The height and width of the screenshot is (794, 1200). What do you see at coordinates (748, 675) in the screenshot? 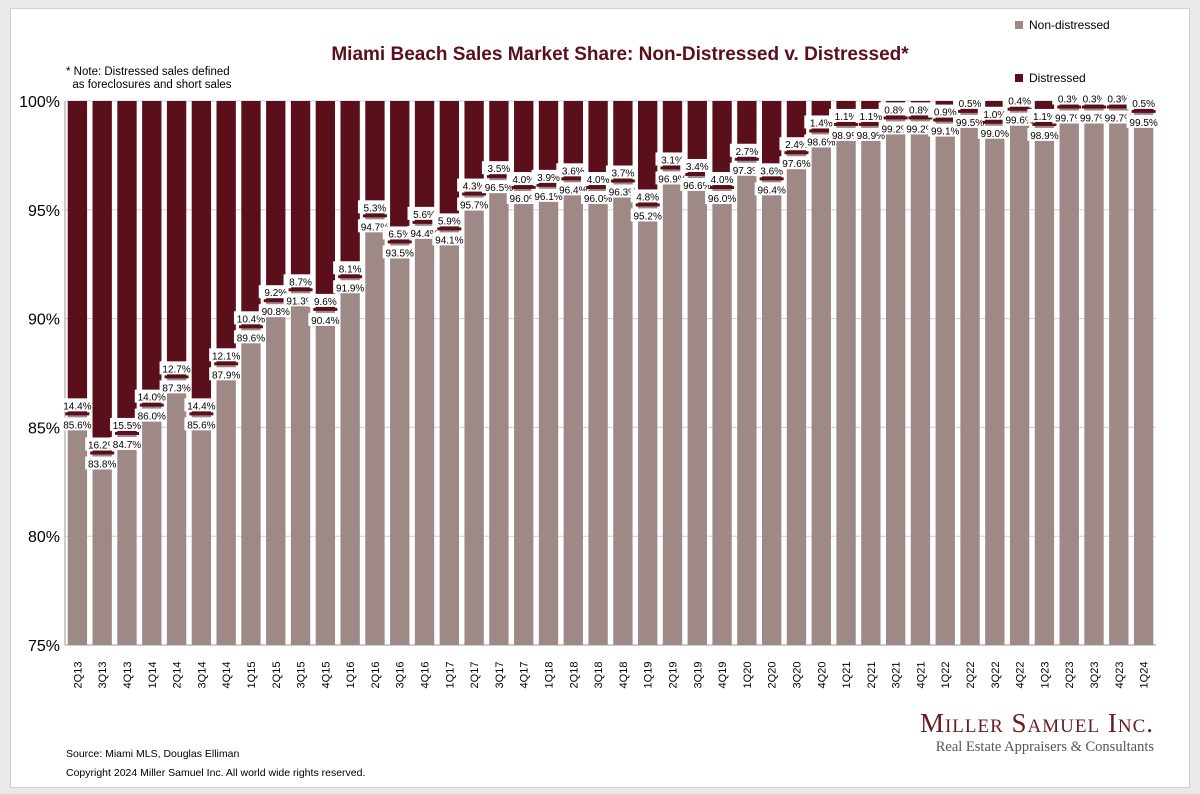
I see `x-tick-label: 1Q20` at bounding box center [748, 675].